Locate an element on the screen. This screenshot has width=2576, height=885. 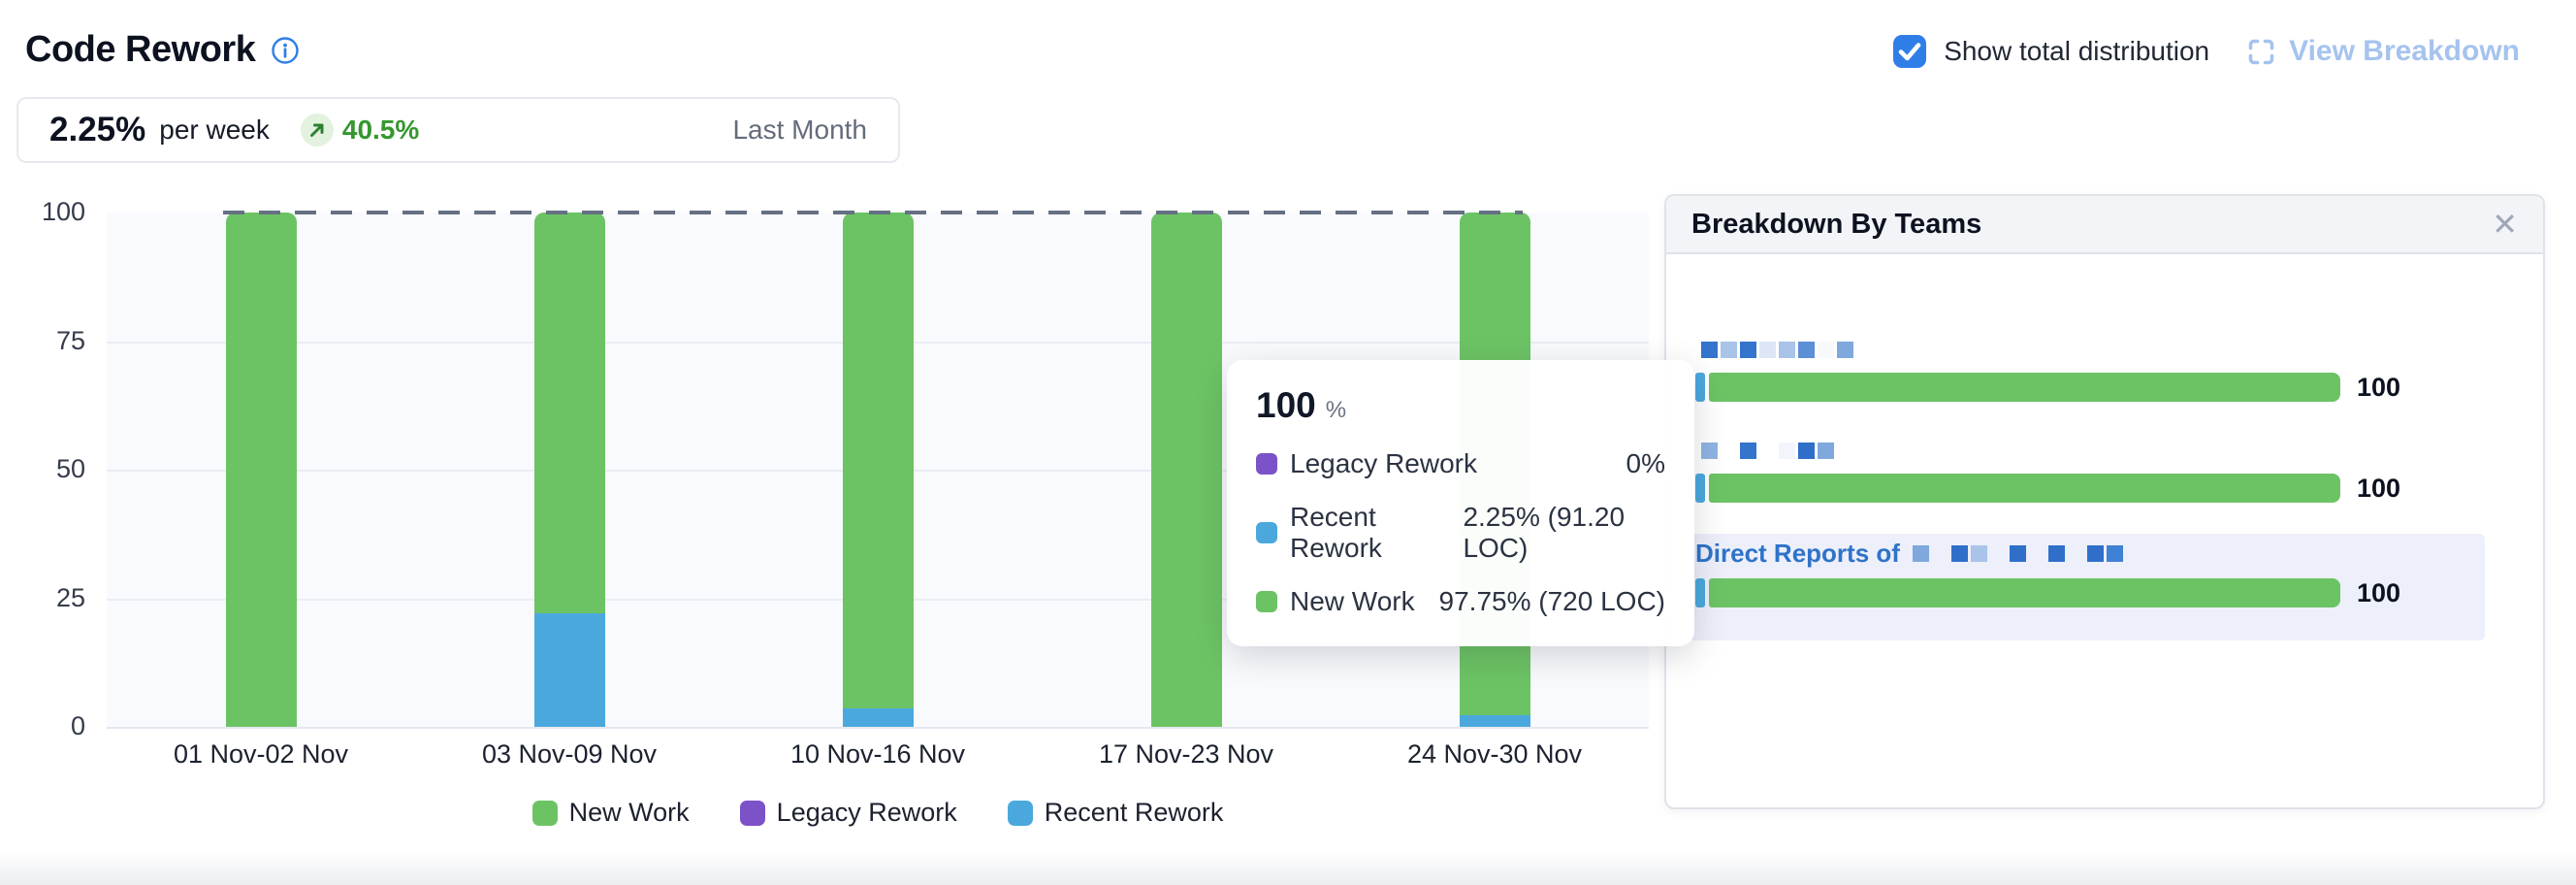
tooltip-series-label: New Work is located at coordinates (1352, 601).